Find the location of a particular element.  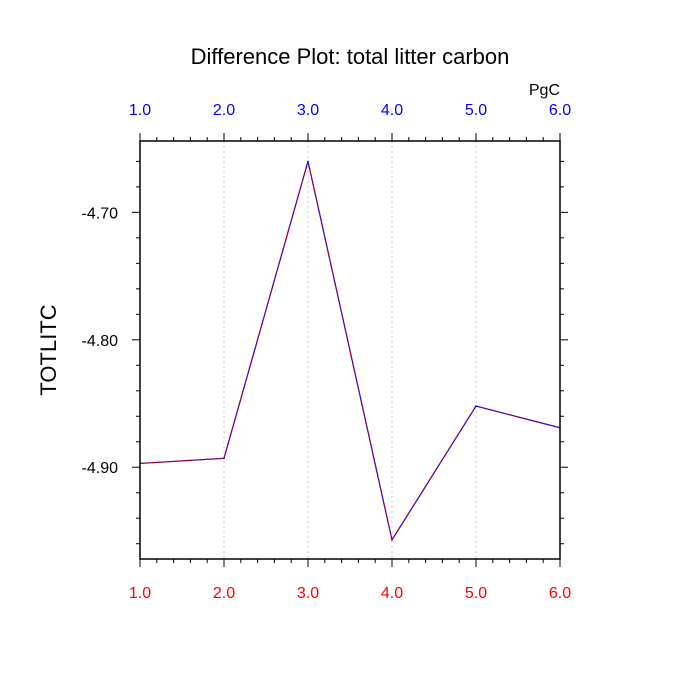

x-tick-label-bottom: 2.0 is located at coordinates (224, 593).